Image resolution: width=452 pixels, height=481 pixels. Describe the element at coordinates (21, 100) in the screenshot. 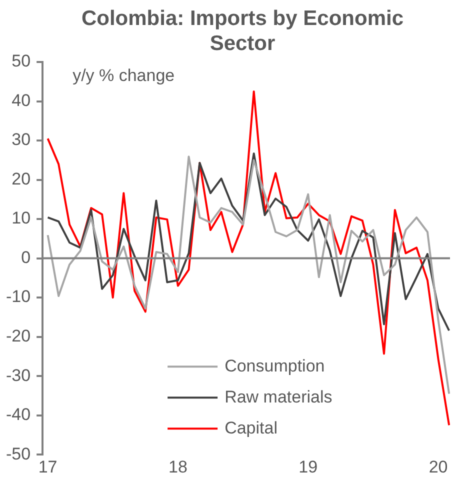

I see `y-tick-label: 40` at that location.